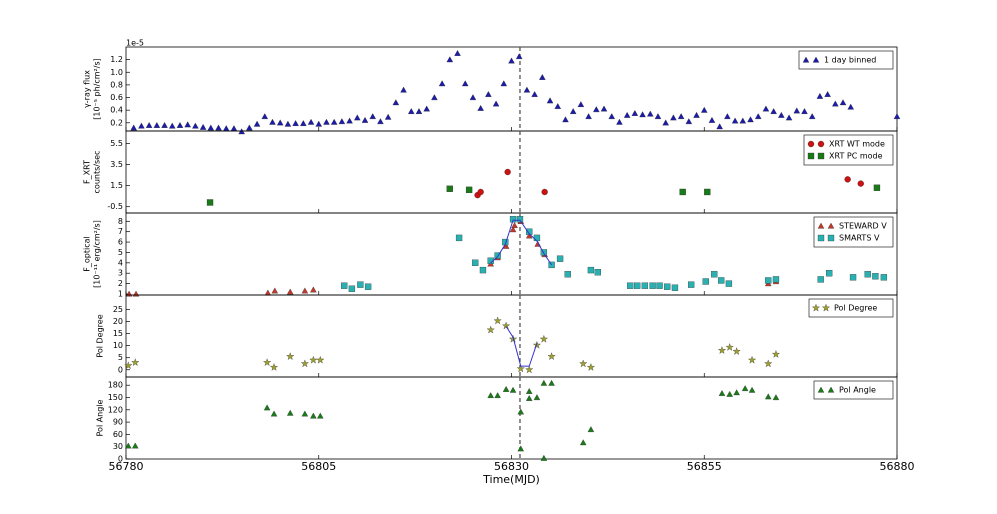 The image size is (997, 514). I want to click on y-tick-label: 7, so click(120, 231).